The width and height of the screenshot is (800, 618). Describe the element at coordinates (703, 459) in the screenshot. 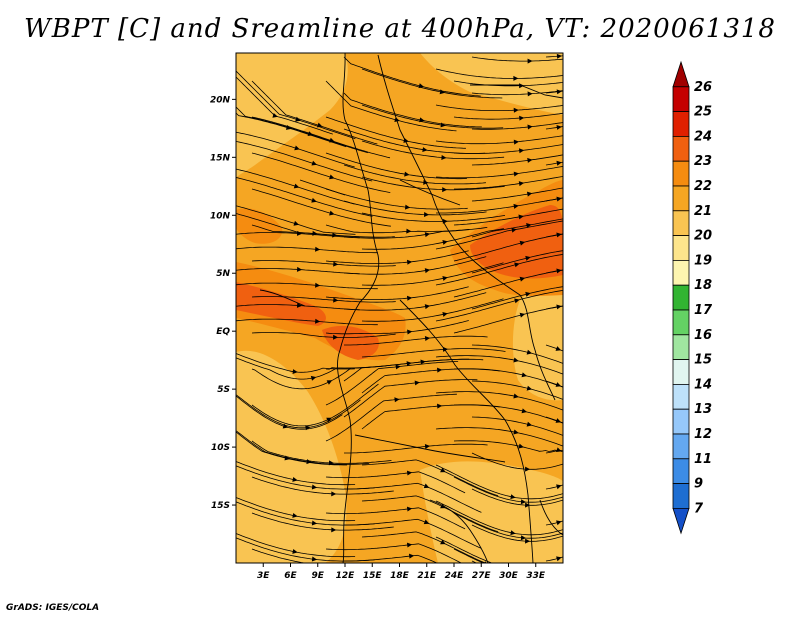

I see `colorbar-label: 11` at that location.